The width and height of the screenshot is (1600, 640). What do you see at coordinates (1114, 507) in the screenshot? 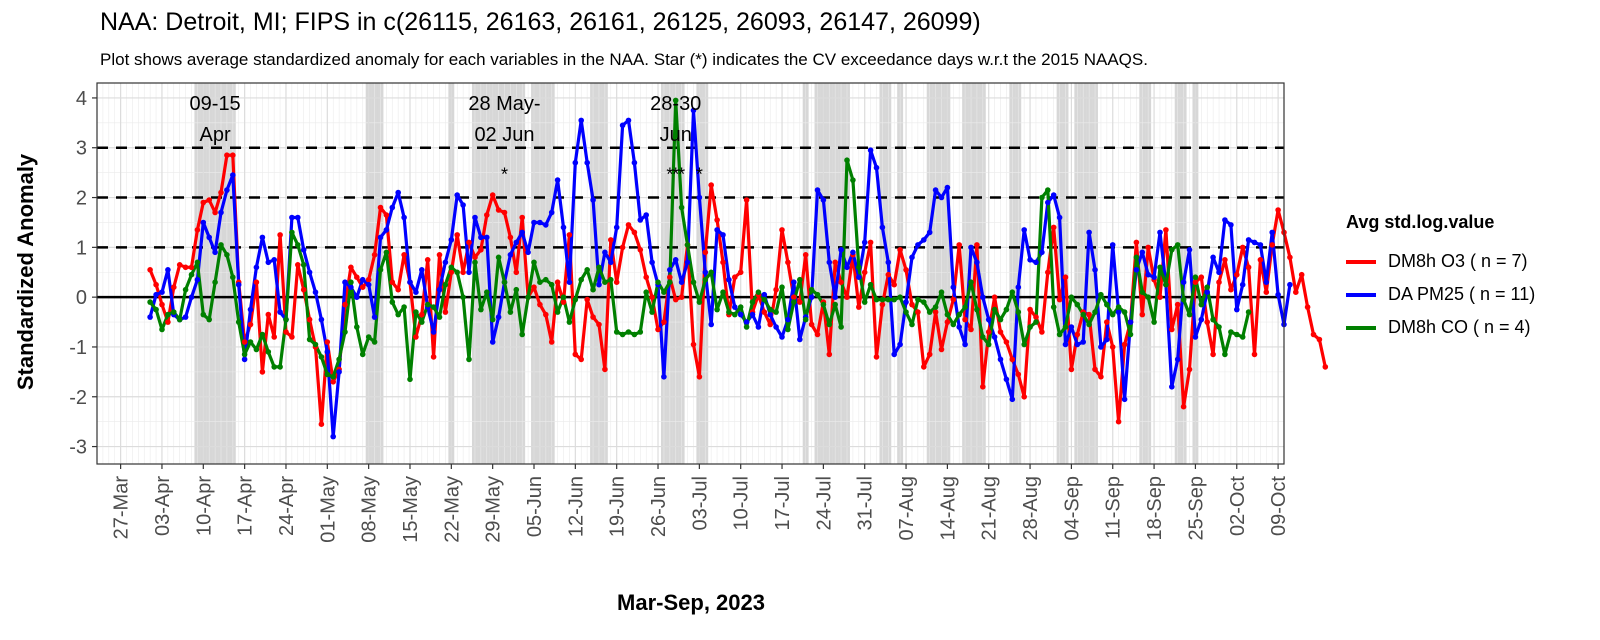
I see `x-tick-label: 11-Sep` at bounding box center [1114, 507].